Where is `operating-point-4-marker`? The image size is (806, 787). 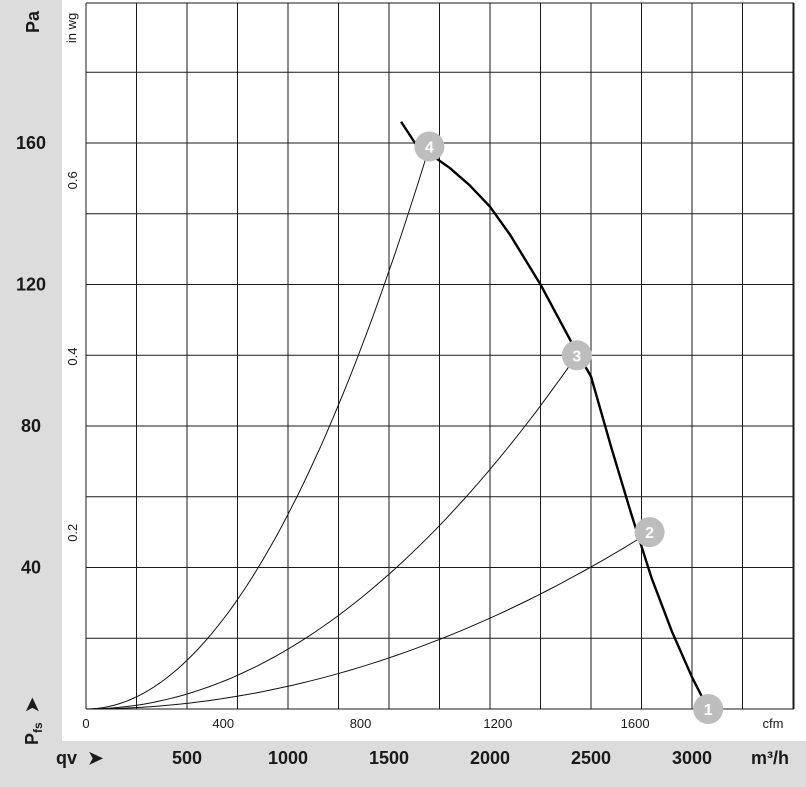
operating-point-4-marker is located at coordinates (429, 146).